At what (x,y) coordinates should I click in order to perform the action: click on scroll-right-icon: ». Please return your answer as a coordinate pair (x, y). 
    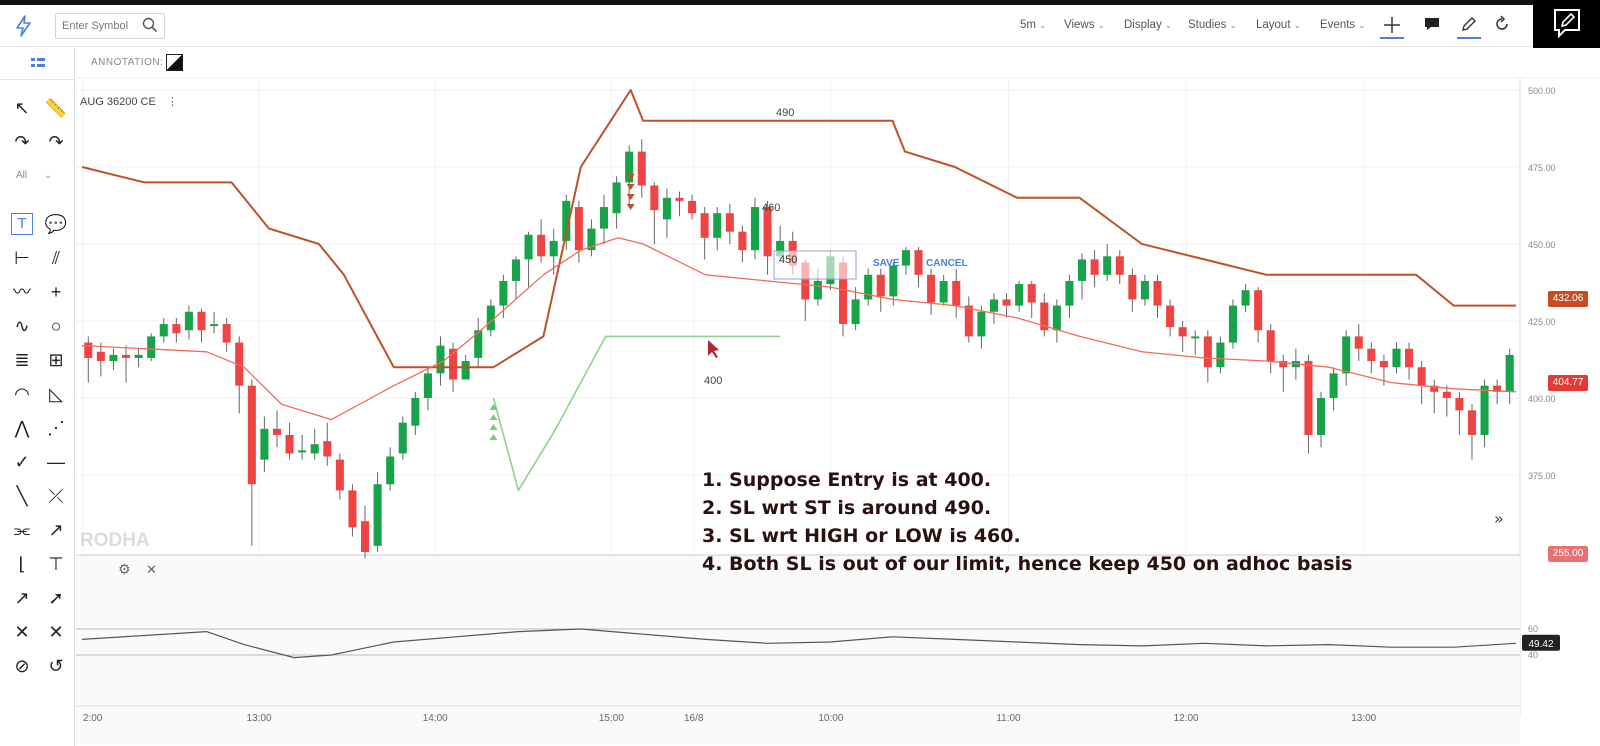
    Looking at the image, I should click on (1499, 518).